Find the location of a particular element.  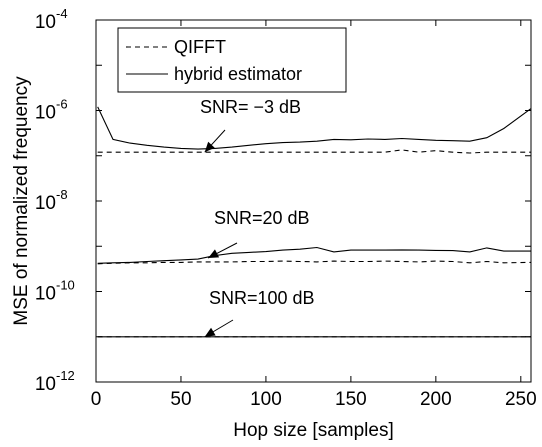

legend-label: hybrid estimator is located at coordinates (238, 74).